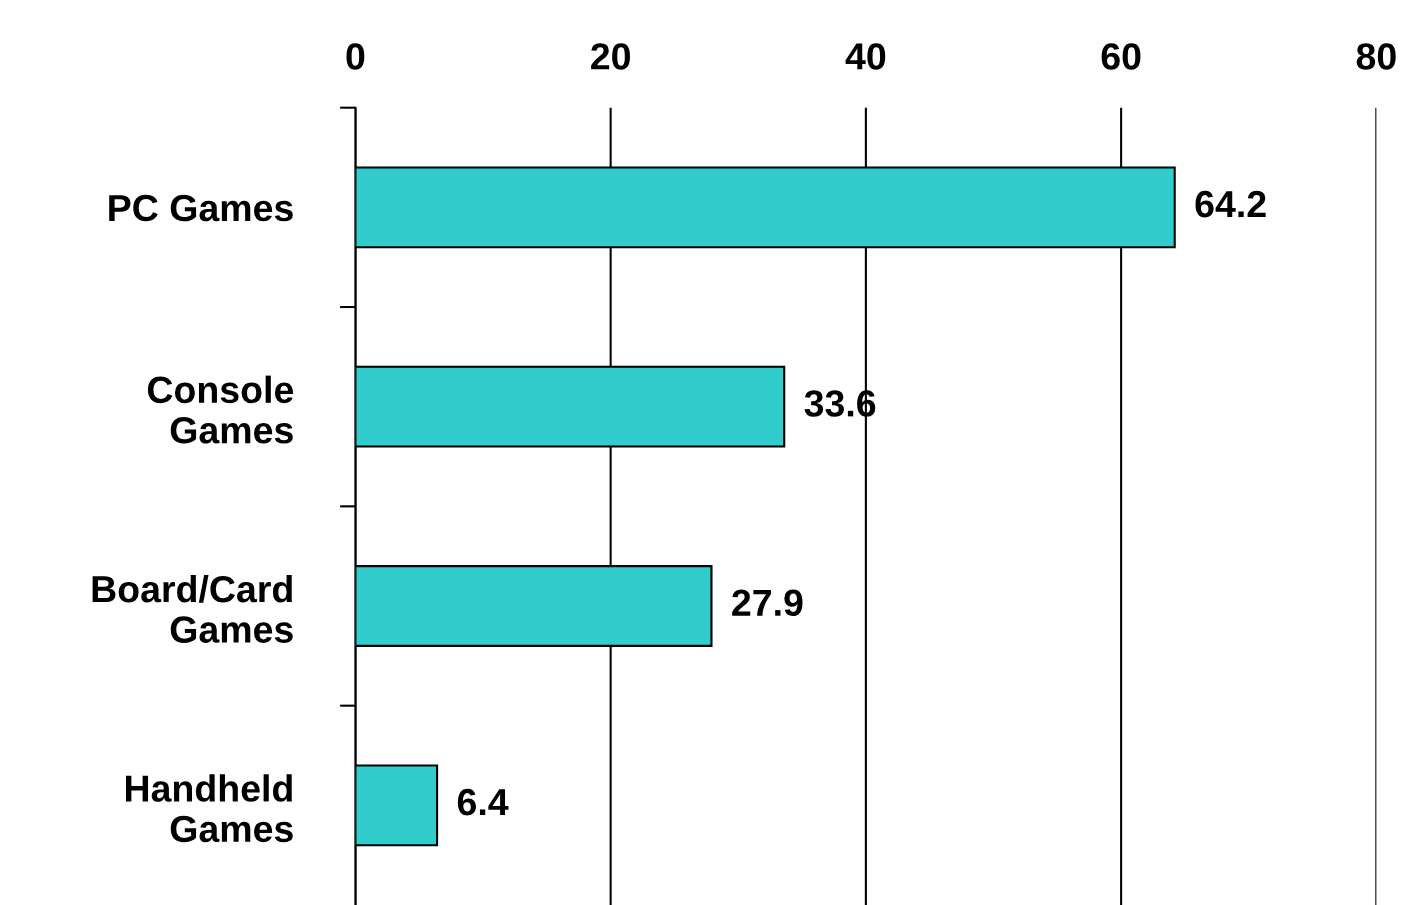  Describe the element at coordinates (192, 608) in the screenshot. I see `y-tick-label: Board/Card Games` at that location.